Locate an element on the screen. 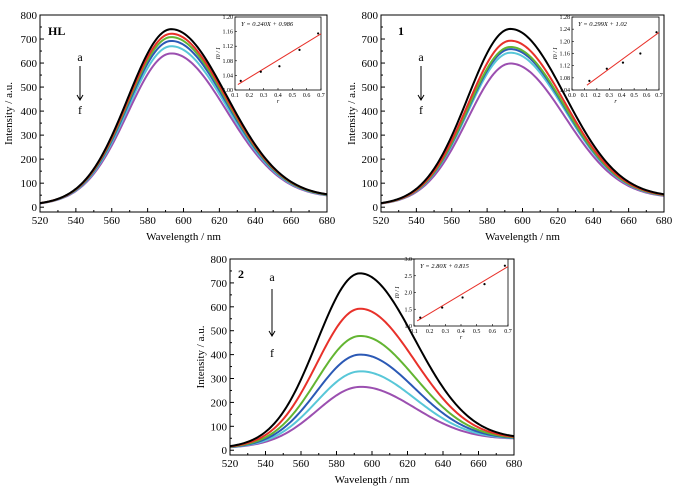  inset-y-tick-label: 1.04 is located at coordinates (565, 91).